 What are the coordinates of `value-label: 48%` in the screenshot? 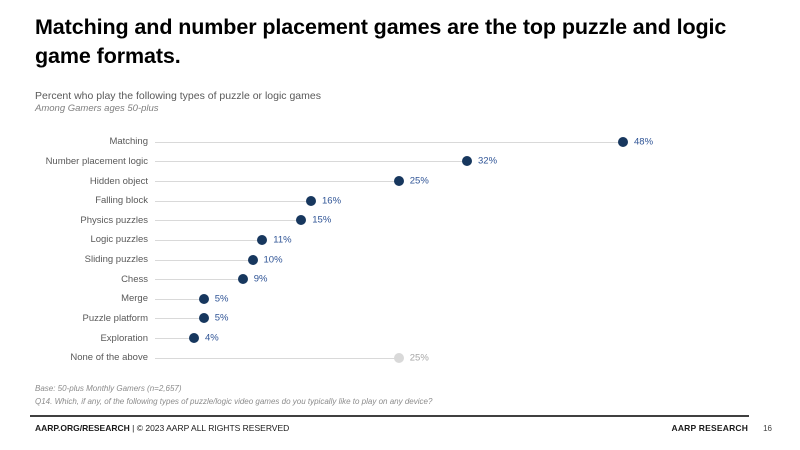 It's located at (644, 142).